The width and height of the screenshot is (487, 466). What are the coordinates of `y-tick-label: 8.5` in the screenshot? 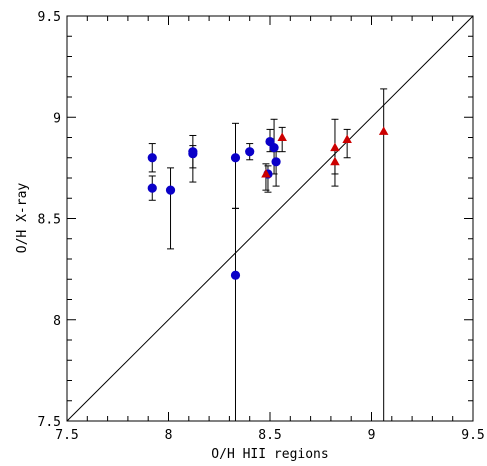 It's located at (49, 220).